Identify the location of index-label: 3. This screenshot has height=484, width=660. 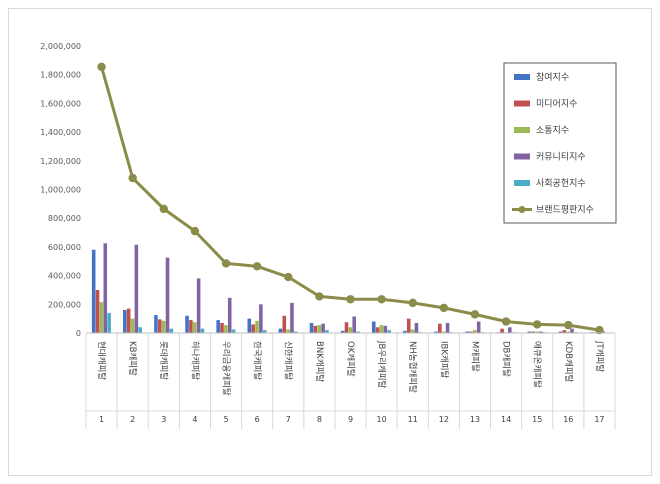
(163, 419).